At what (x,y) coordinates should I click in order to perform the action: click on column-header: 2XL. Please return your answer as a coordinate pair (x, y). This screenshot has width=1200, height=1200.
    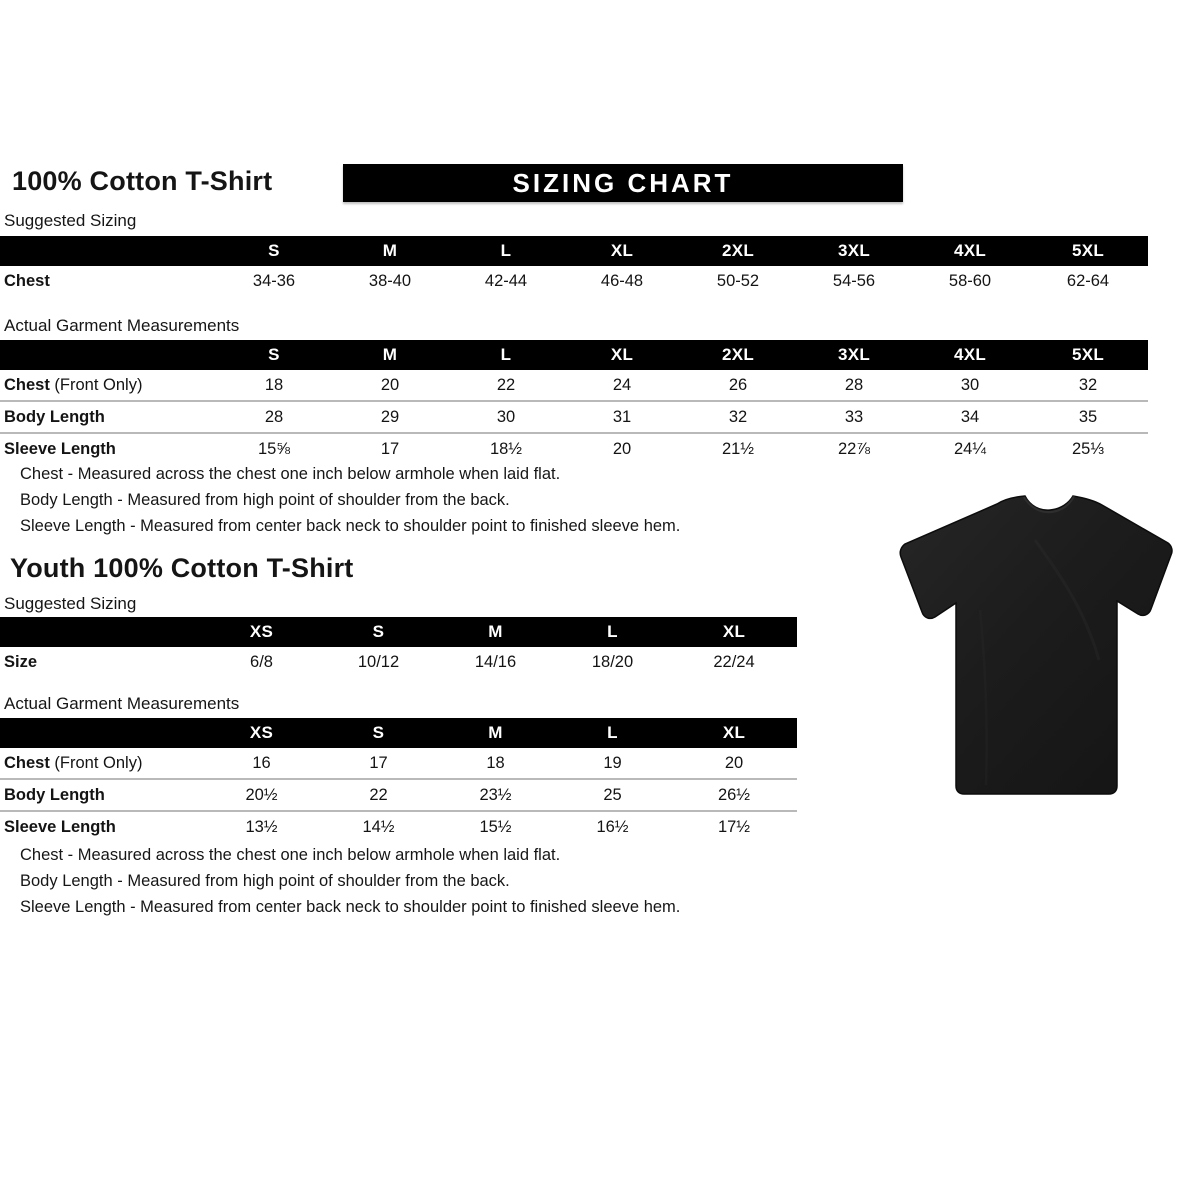
    Looking at the image, I should click on (738, 355).